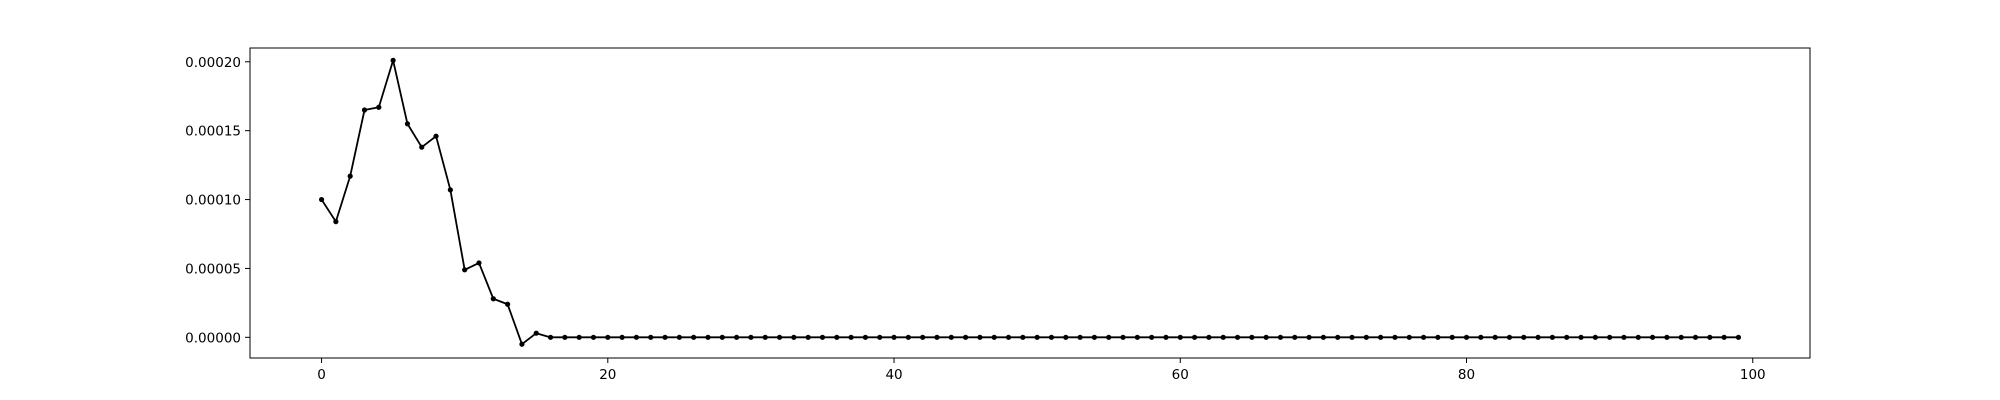 This screenshot has width=2000, height=400. What do you see at coordinates (893, 375) in the screenshot?
I see `x-tick-label: 40` at bounding box center [893, 375].